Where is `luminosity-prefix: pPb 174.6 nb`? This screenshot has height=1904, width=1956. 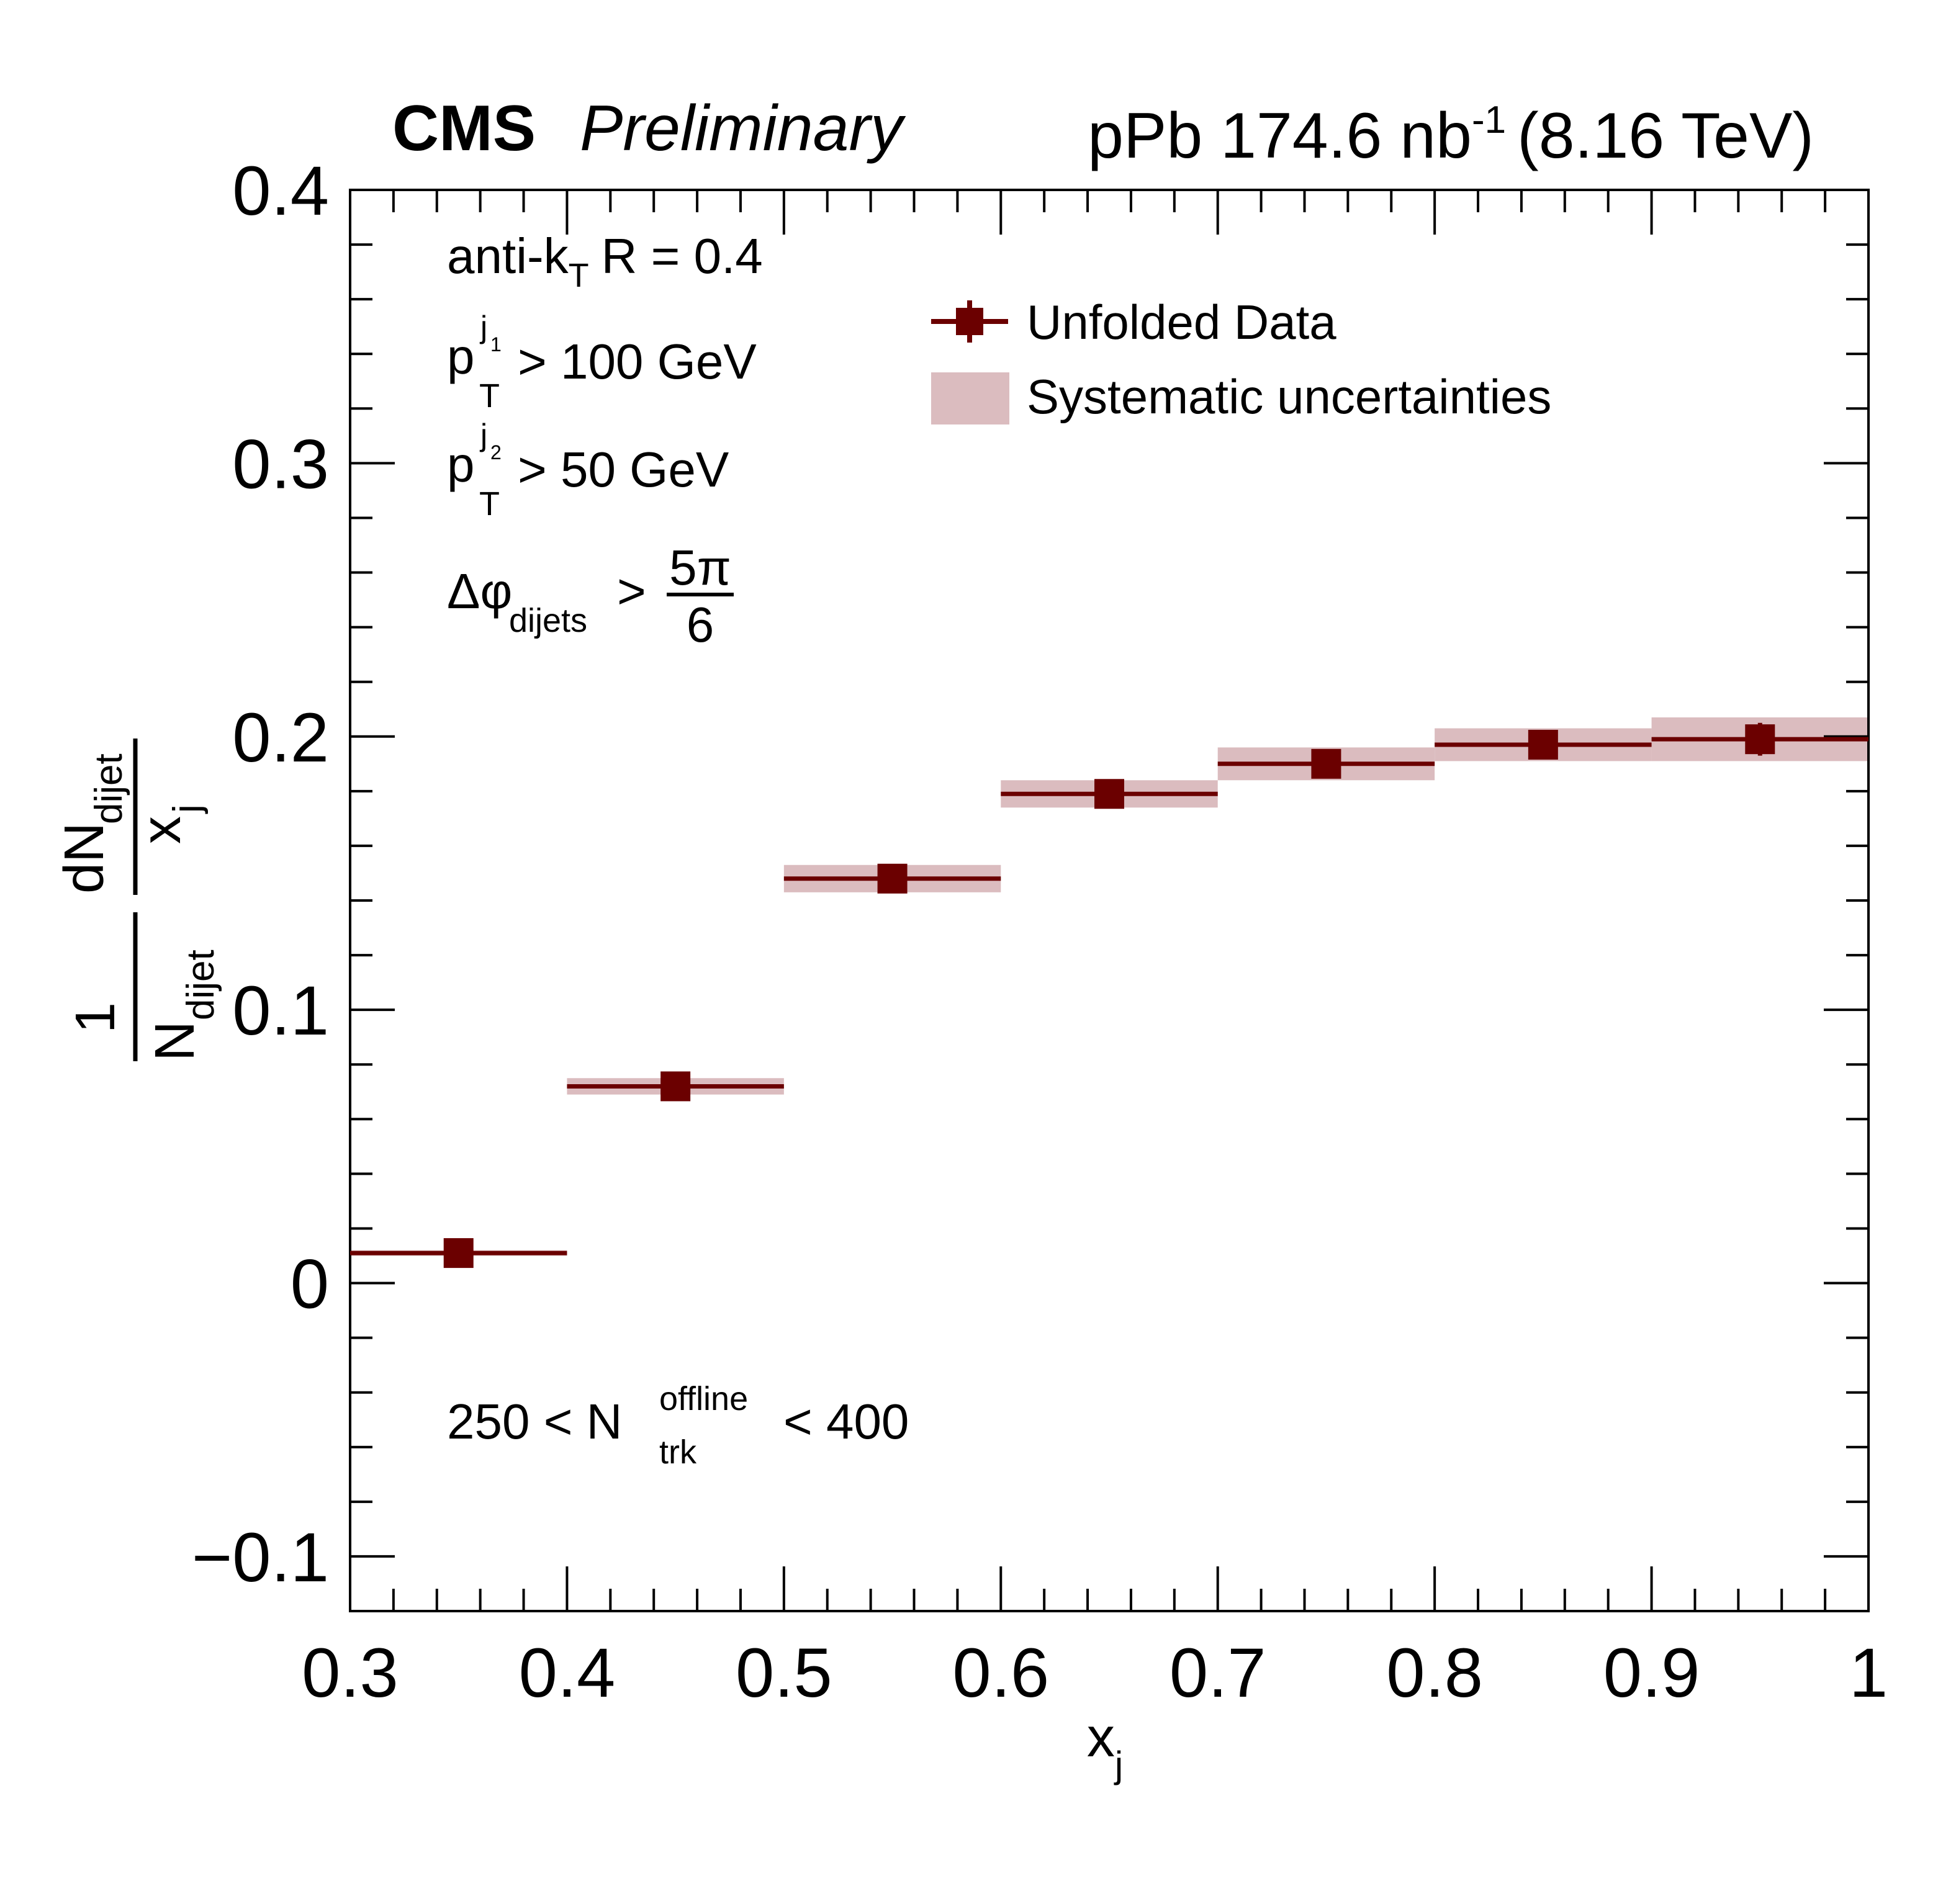
luminosity-prefix: pPb 174.6 nb is located at coordinates (1280, 136).